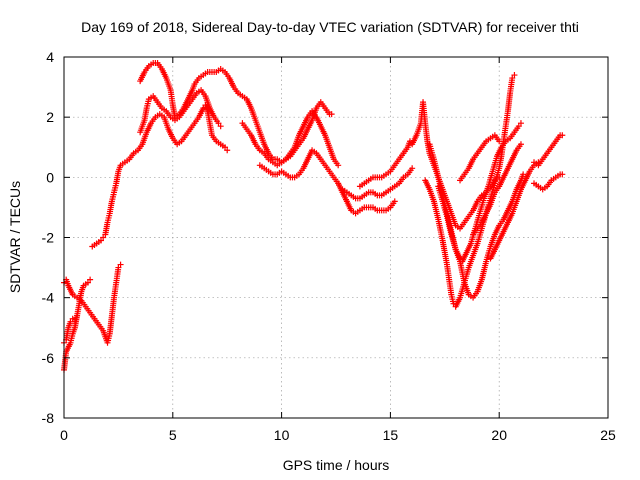  What do you see at coordinates (64, 435) in the screenshot?
I see `x-tick-label: 0` at bounding box center [64, 435].